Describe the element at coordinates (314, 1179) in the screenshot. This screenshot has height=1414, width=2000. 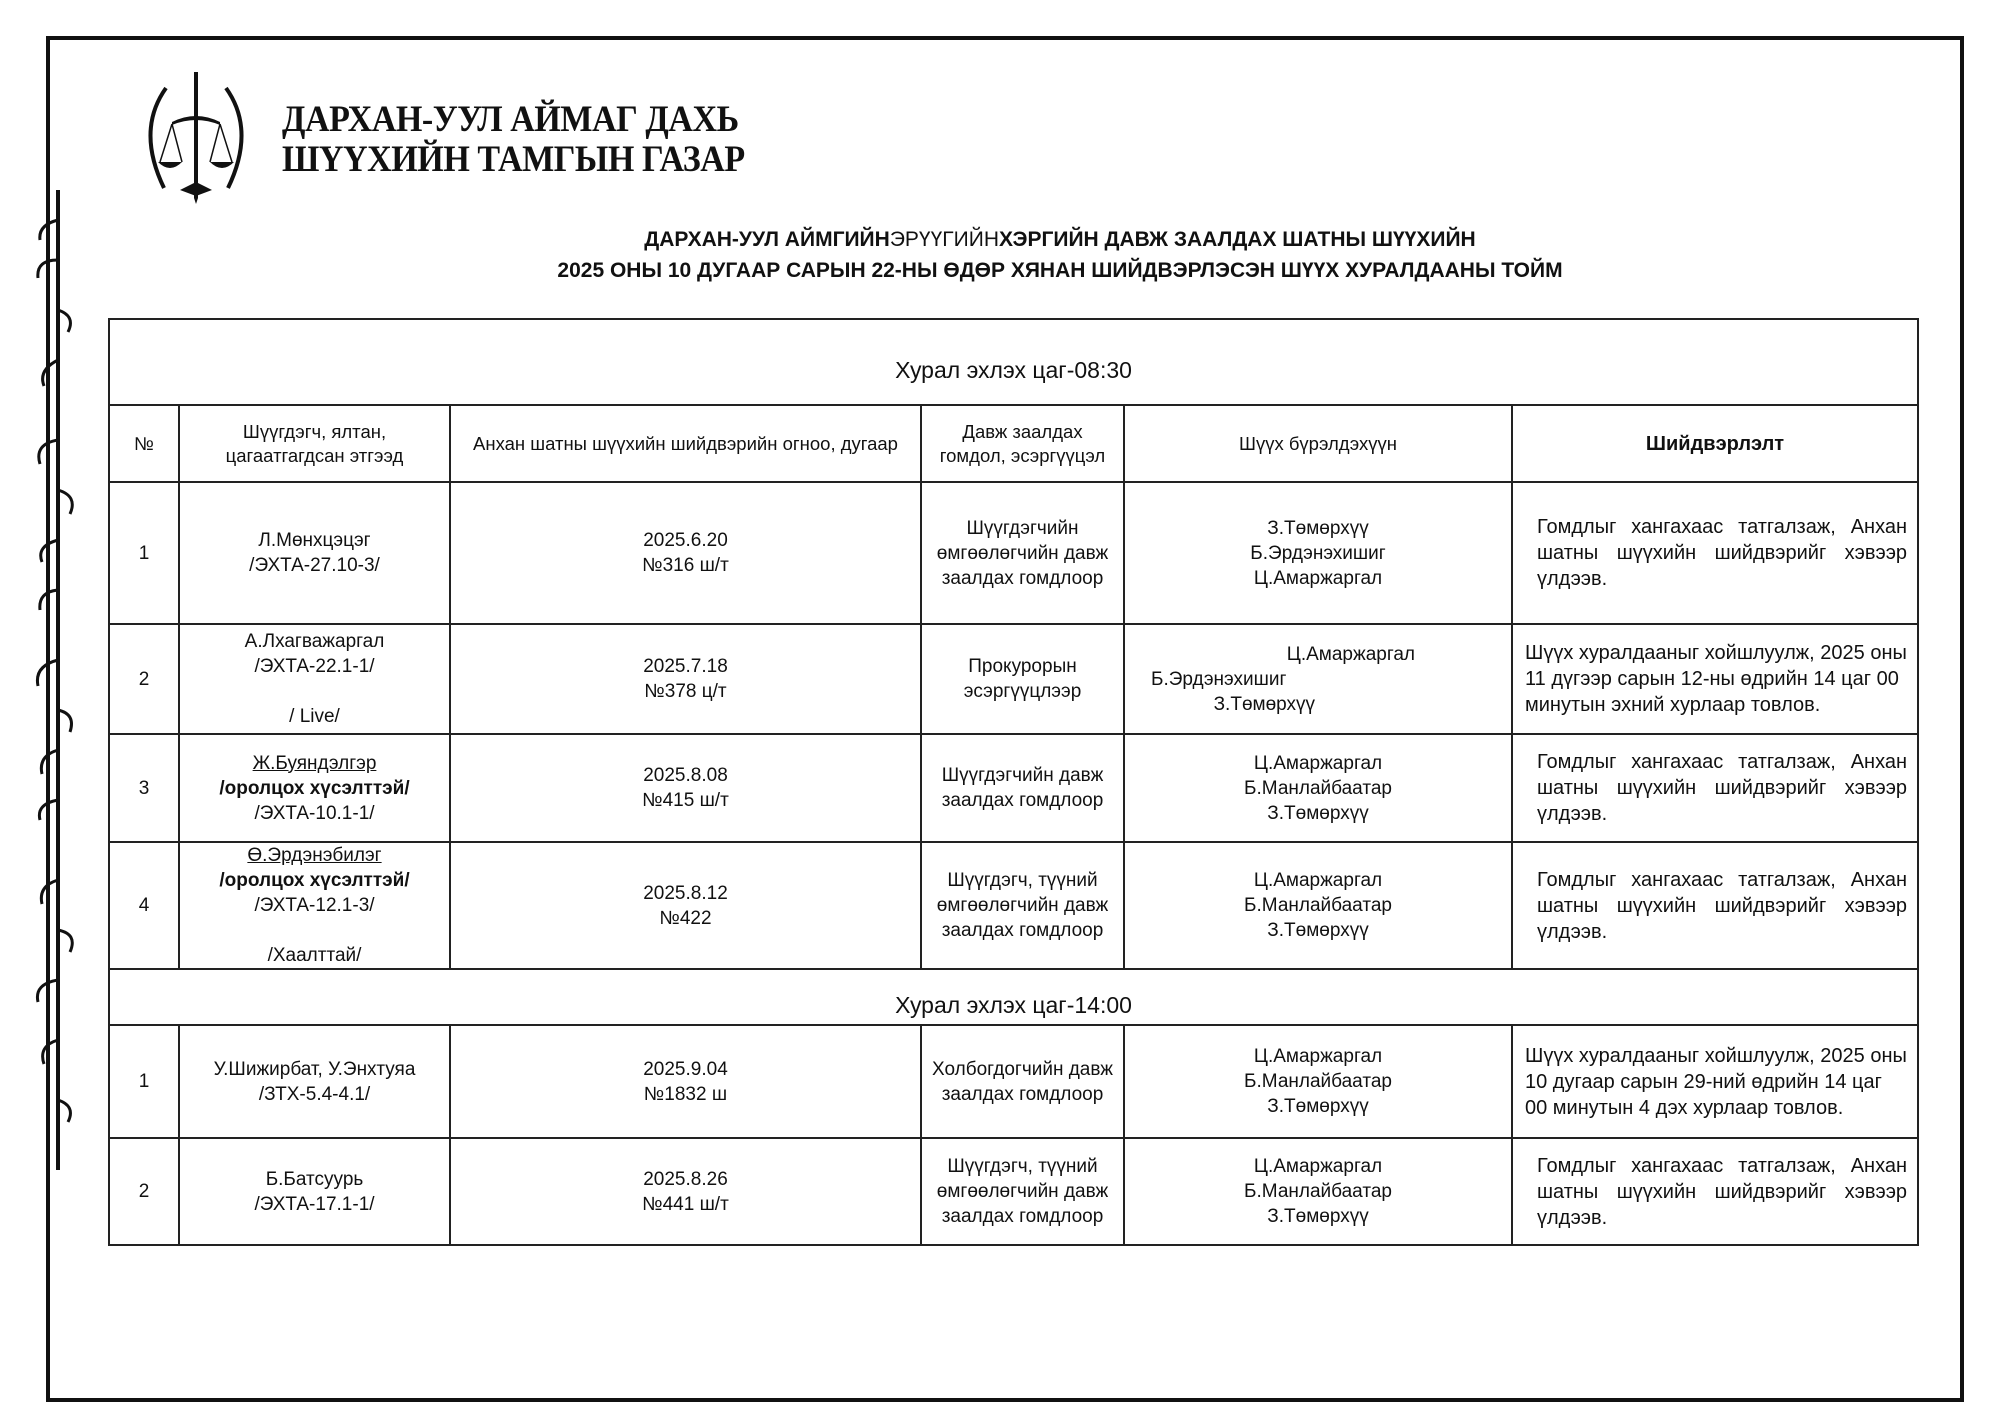
I see `defendant-line: Б.Батсуурь` at that location.